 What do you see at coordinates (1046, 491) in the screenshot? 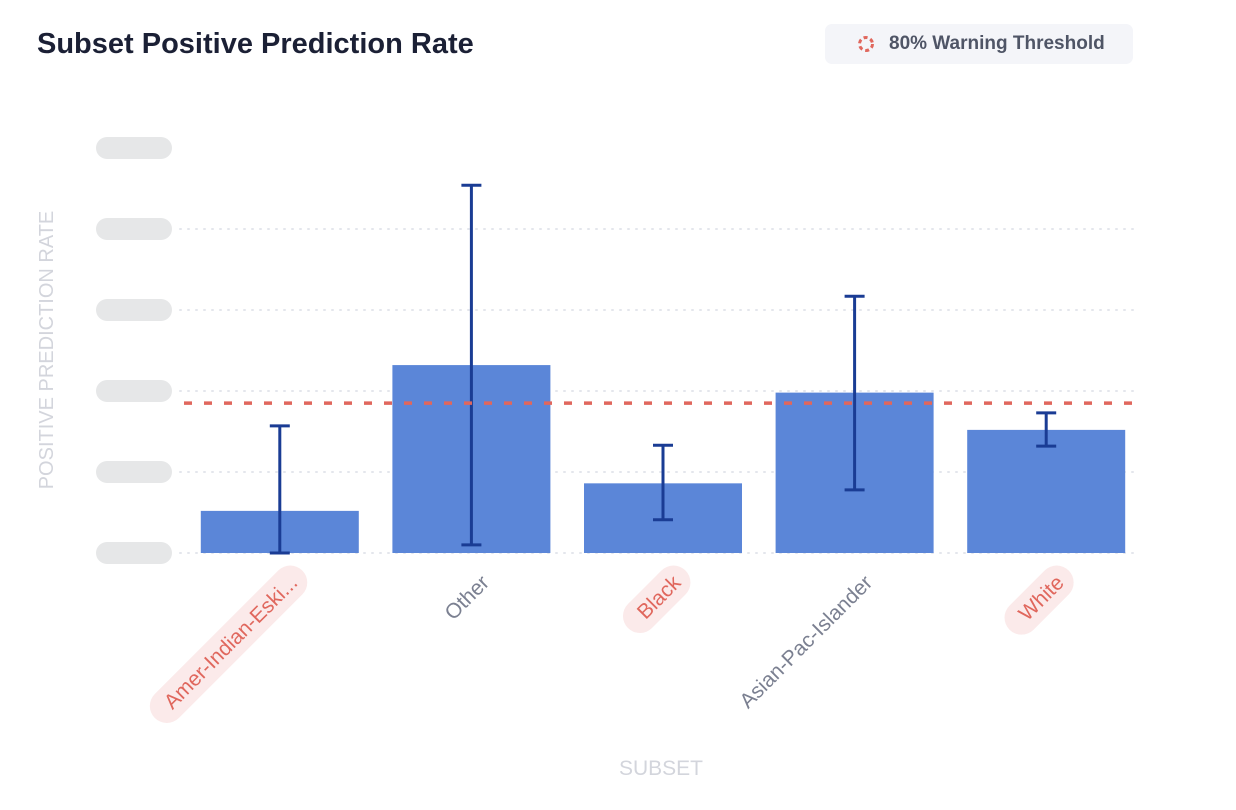
I see `bar` at bounding box center [1046, 491].